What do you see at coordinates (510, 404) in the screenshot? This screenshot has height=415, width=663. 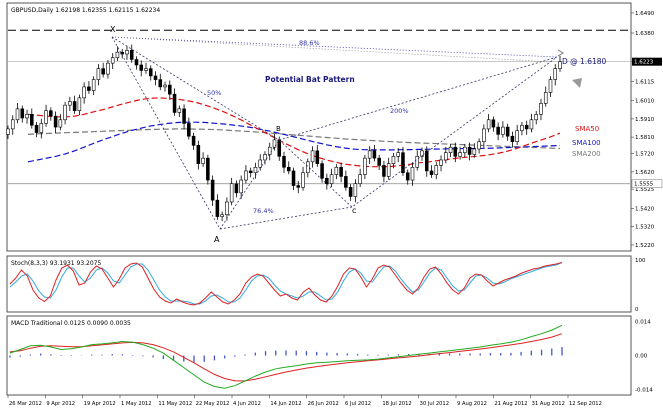 I see `time-tick-label: 21 Aug 2012` at bounding box center [510, 404].